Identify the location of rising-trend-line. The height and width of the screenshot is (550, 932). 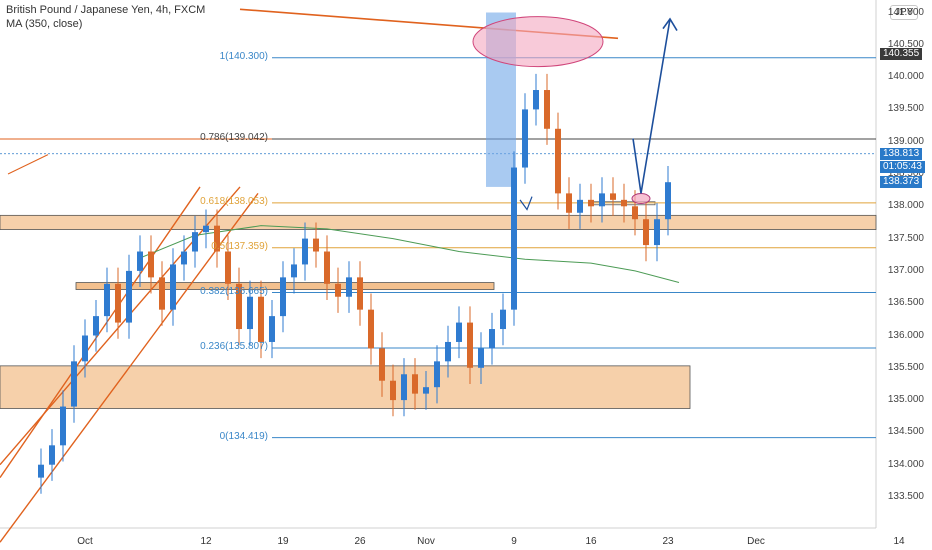
(120, 326).